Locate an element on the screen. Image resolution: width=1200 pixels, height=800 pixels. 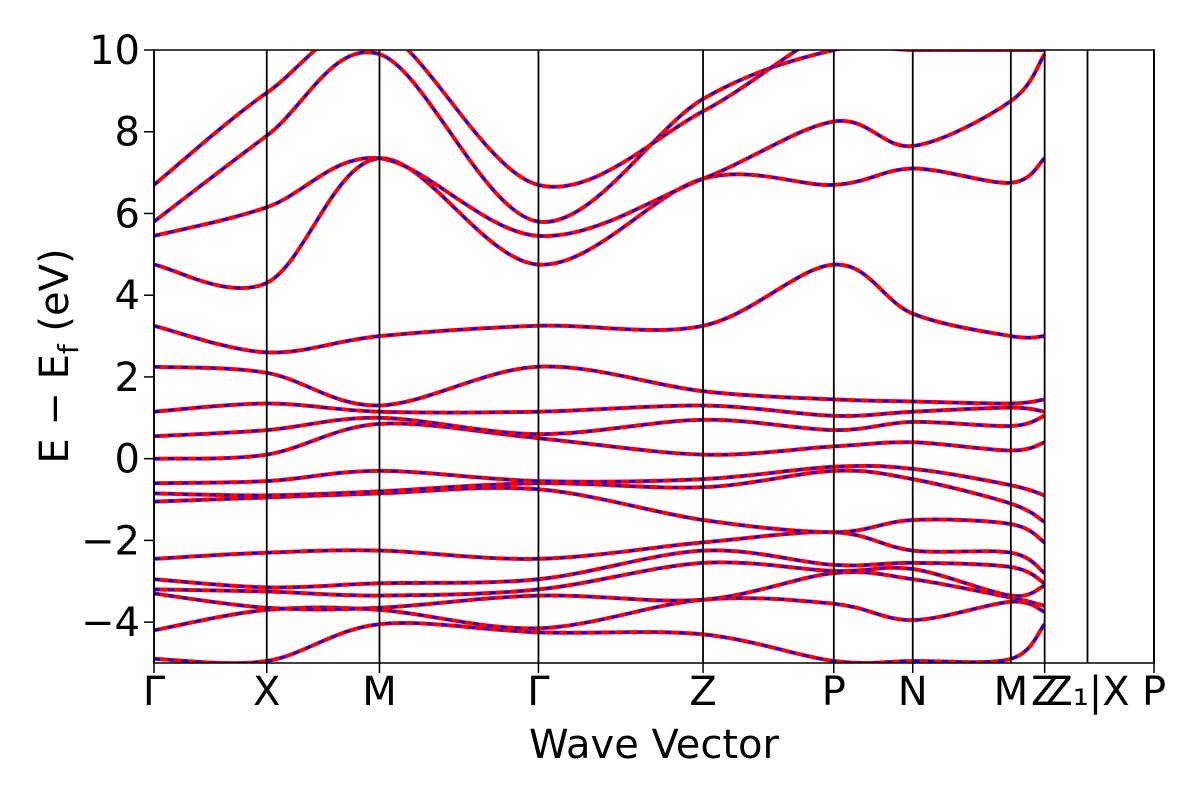
x-tick-label-6: N is located at coordinates (913, 692).